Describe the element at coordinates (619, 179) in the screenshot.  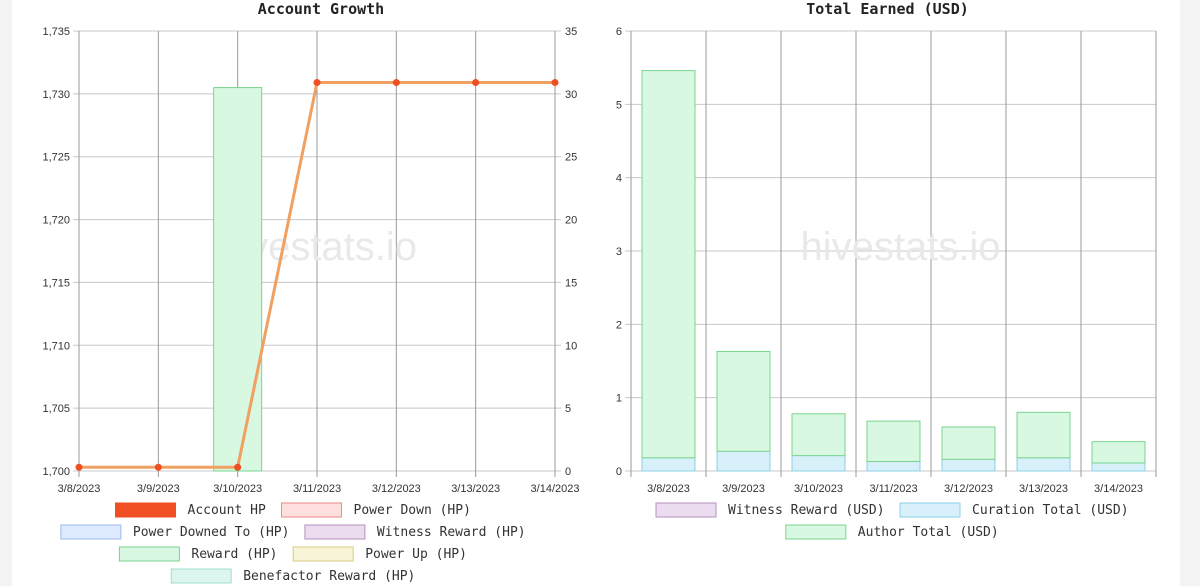
I see `y-tick-label: 4` at that location.